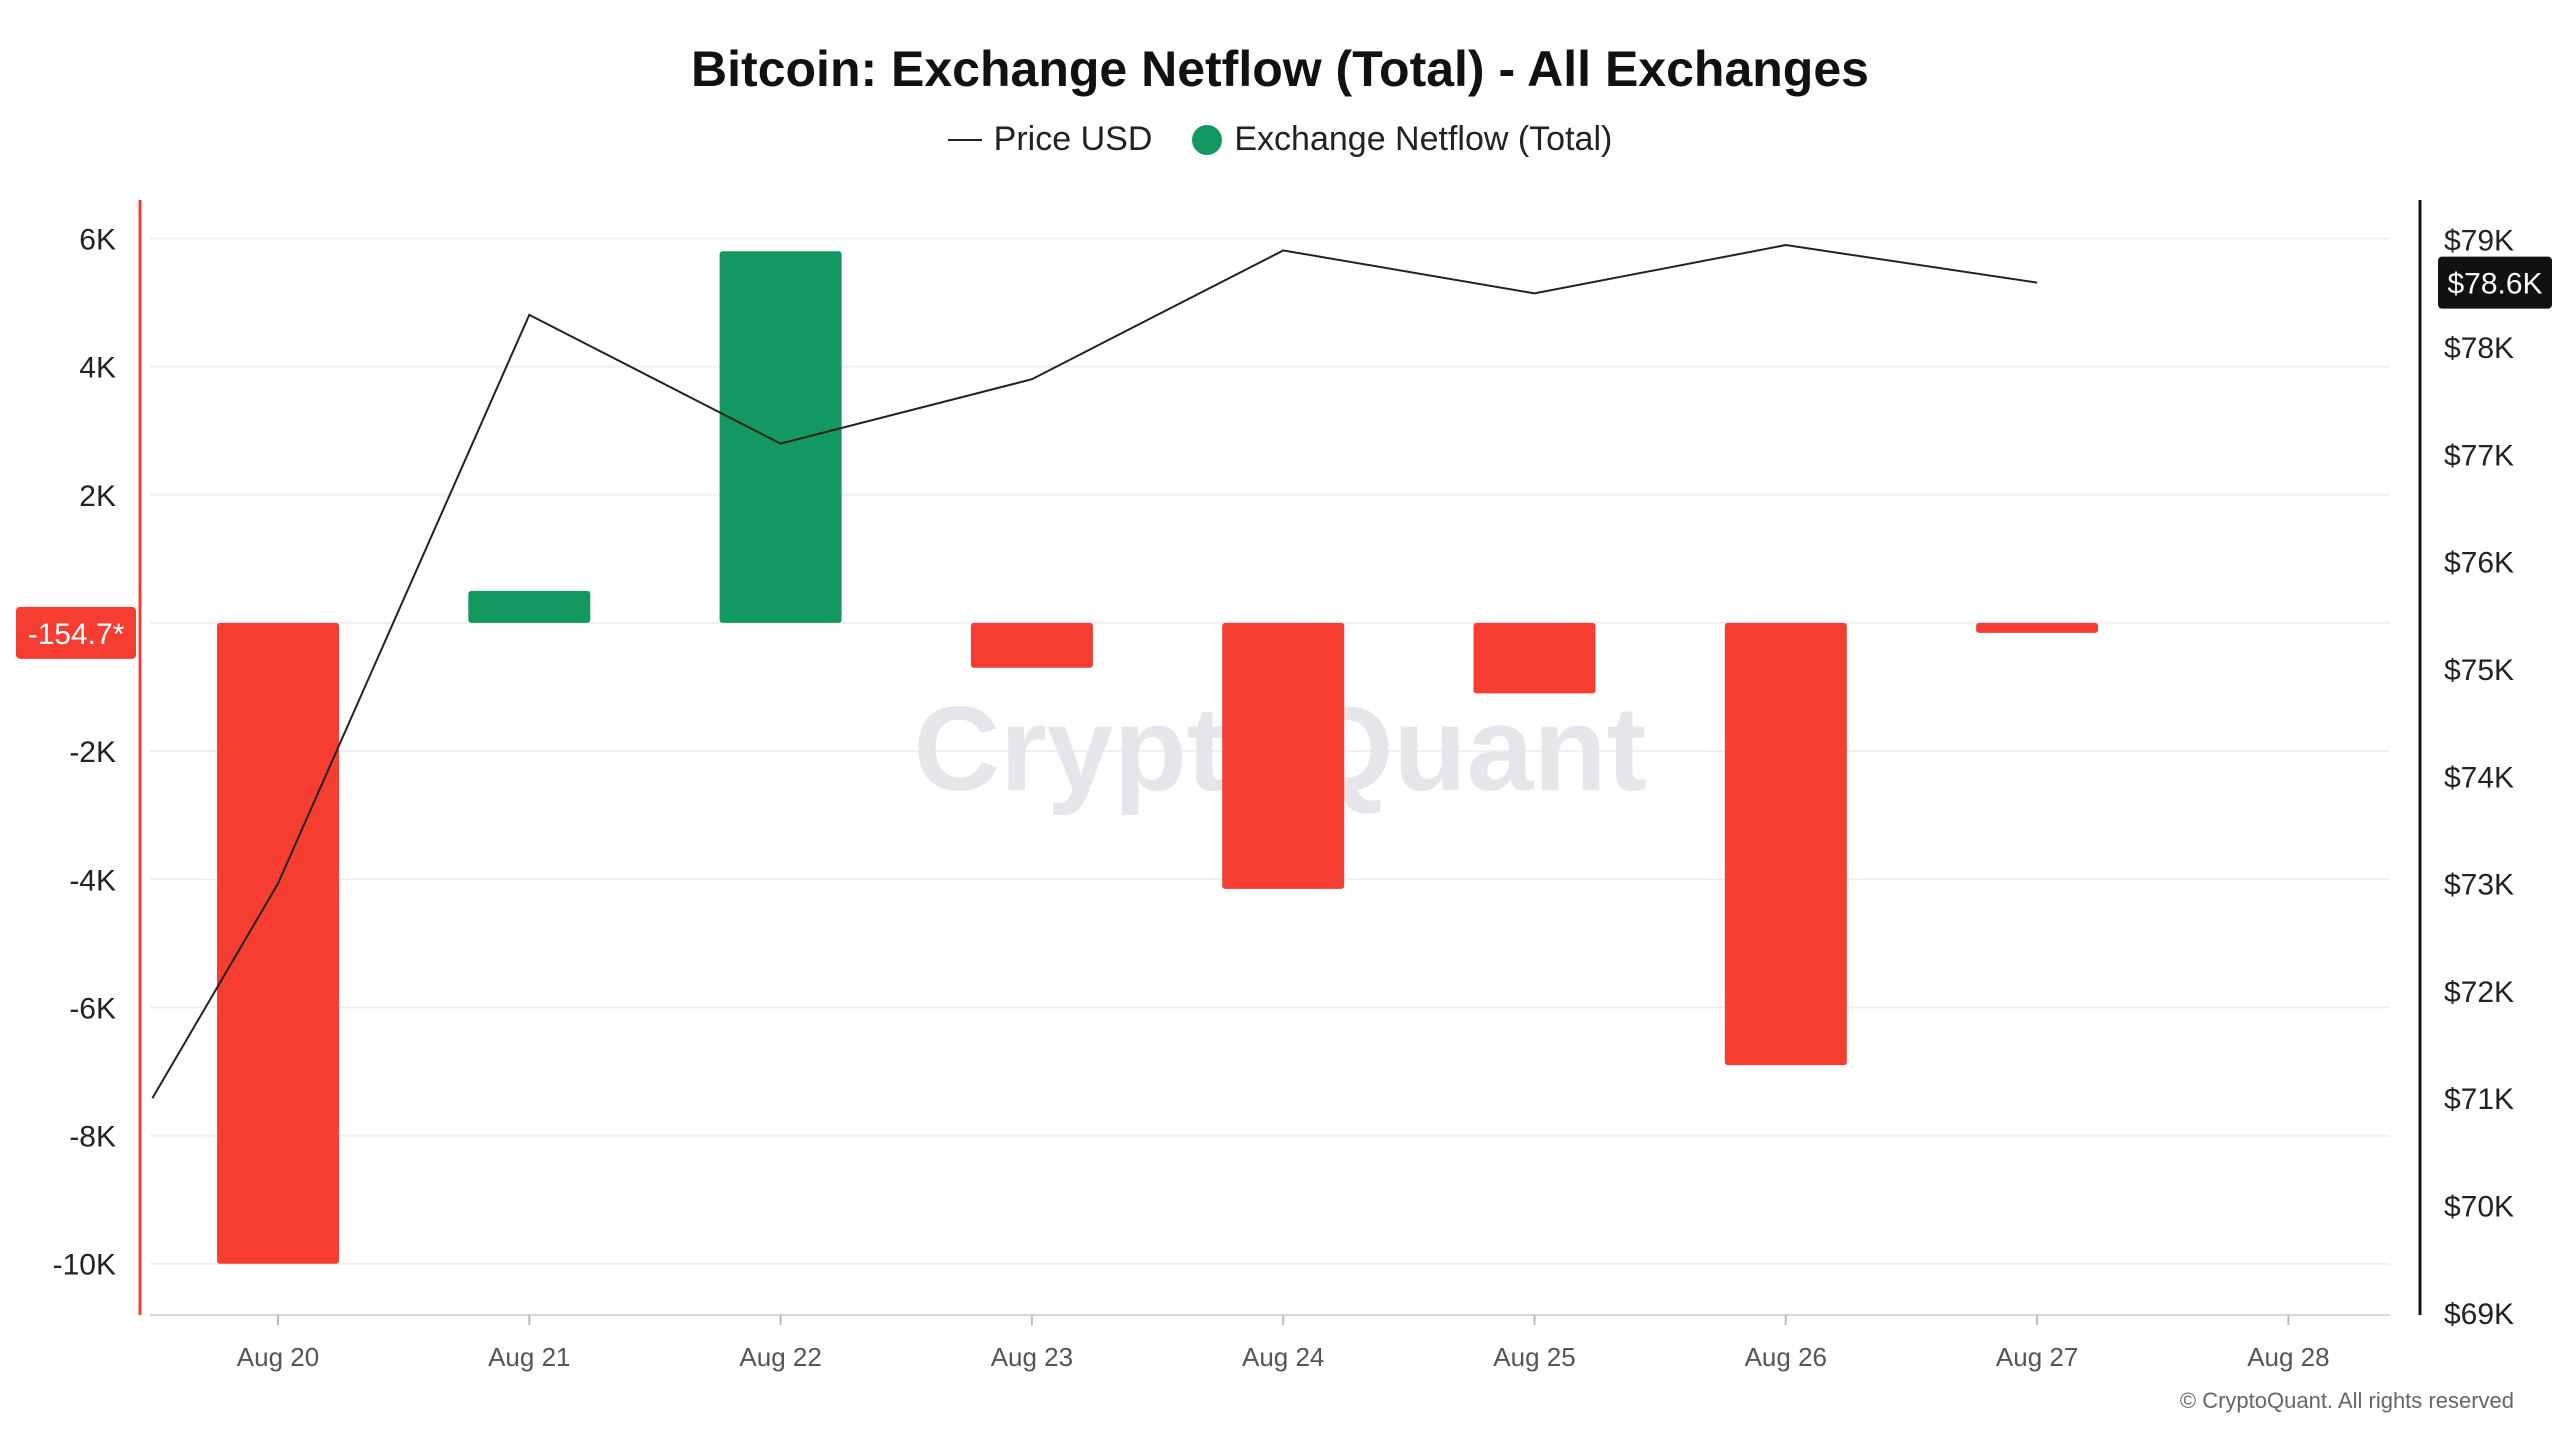 The width and height of the screenshot is (2560, 1440). Describe the element at coordinates (964, 139) in the screenshot. I see `legend-line-icon` at that location.